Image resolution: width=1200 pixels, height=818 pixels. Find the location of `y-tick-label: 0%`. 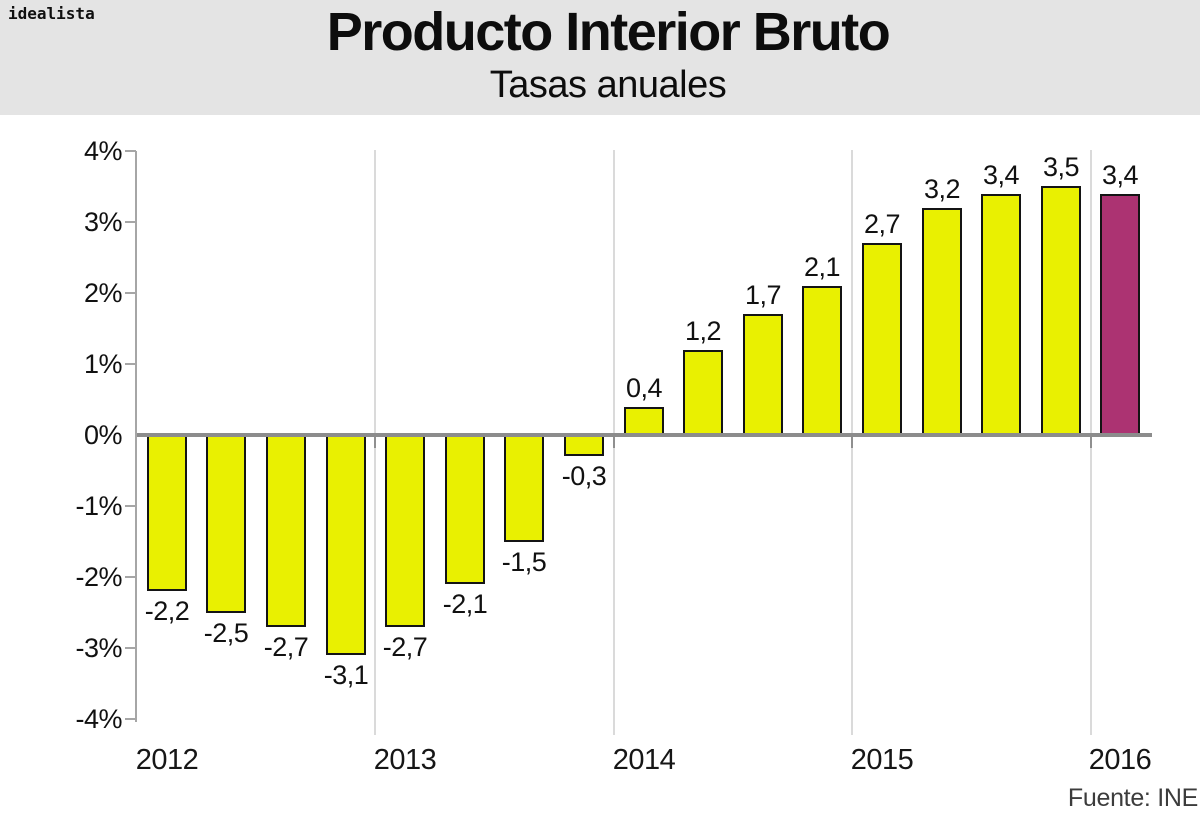

y-tick-label: 0% is located at coordinates (103, 435).